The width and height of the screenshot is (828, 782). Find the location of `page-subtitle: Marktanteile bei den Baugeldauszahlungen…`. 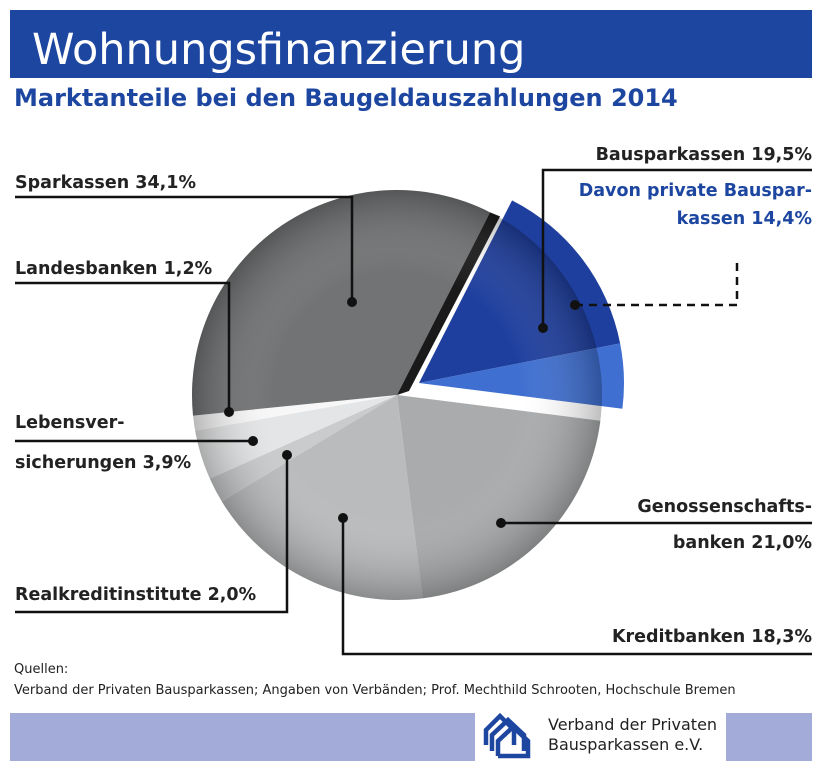

page-subtitle: Marktanteile bei den Baugeldauszahlungen… is located at coordinates (346, 98).